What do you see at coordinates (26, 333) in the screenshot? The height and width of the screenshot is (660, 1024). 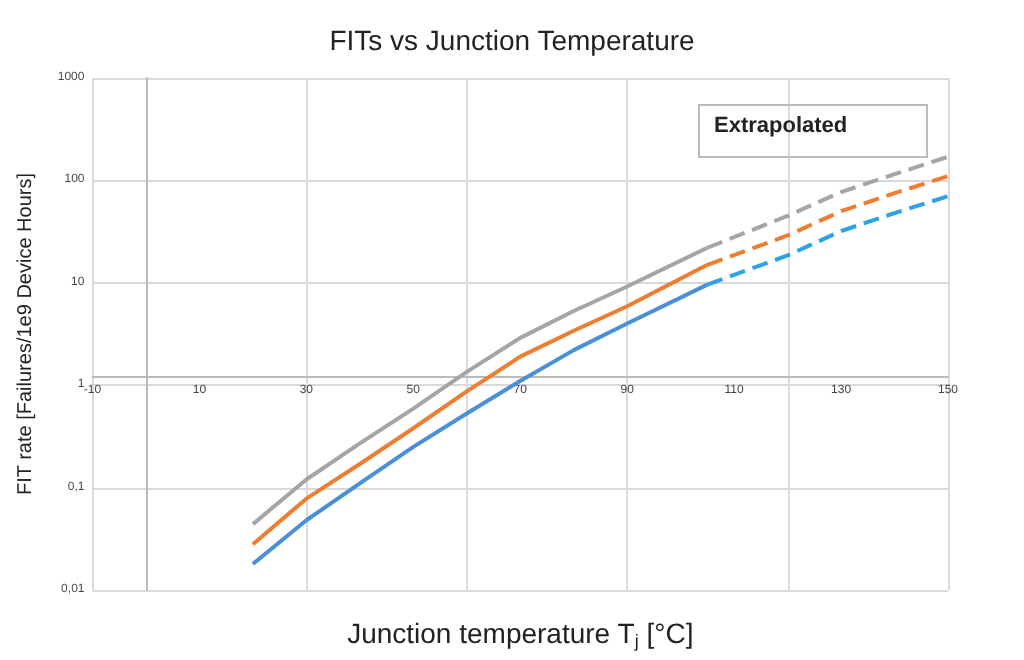 I see `y-axis-title: FIT rate [Failures/1e9 Device Hours]` at bounding box center [26, 333].